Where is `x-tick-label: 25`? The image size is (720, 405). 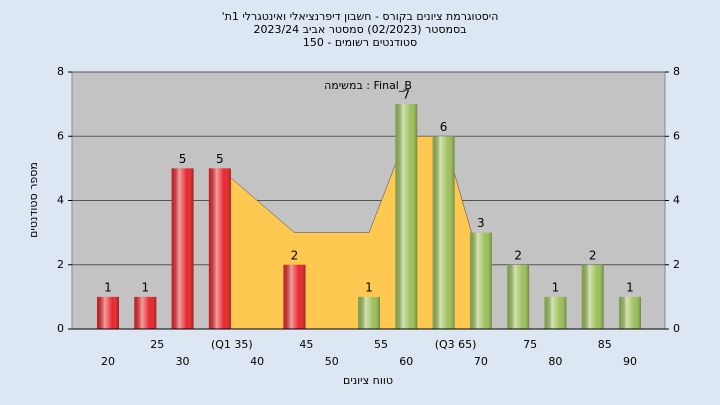 x-tick-label: 25 is located at coordinates (157, 344).